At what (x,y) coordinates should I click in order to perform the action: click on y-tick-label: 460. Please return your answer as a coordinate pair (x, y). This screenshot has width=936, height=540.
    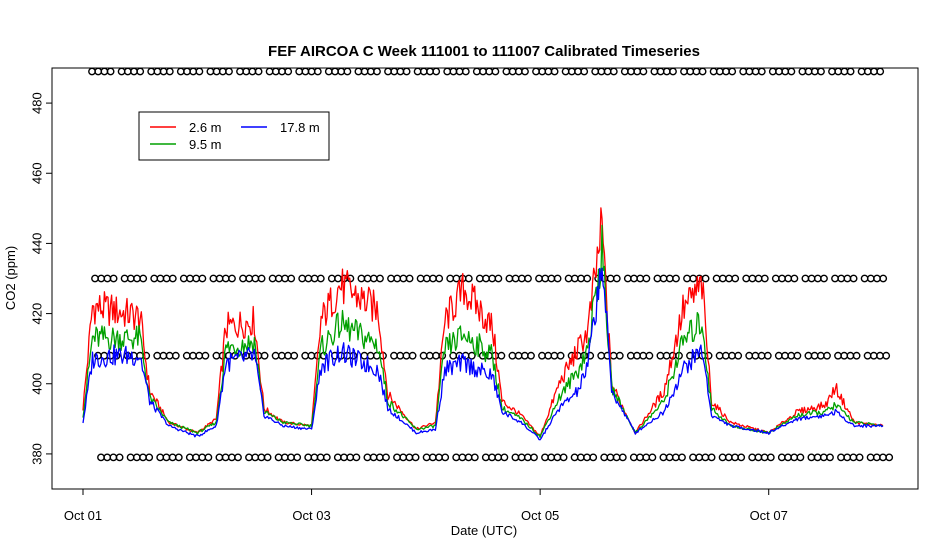
    Looking at the image, I should click on (36, 173).